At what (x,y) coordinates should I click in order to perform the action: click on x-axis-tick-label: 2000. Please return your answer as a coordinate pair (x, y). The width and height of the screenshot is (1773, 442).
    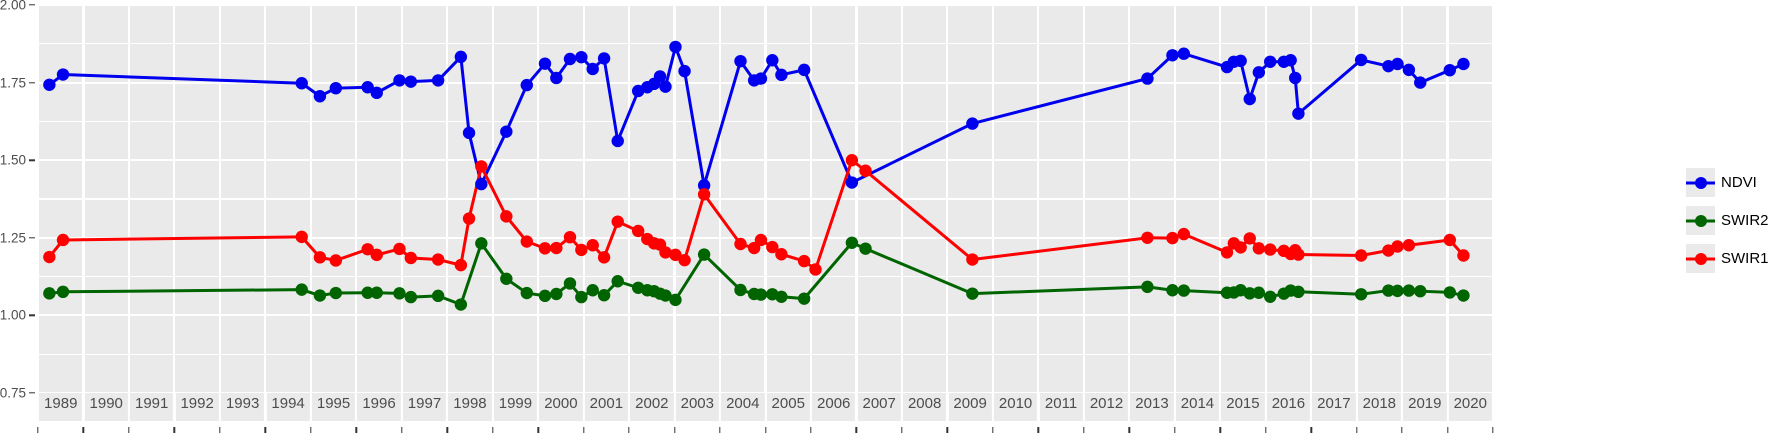
    Looking at the image, I should click on (561, 403).